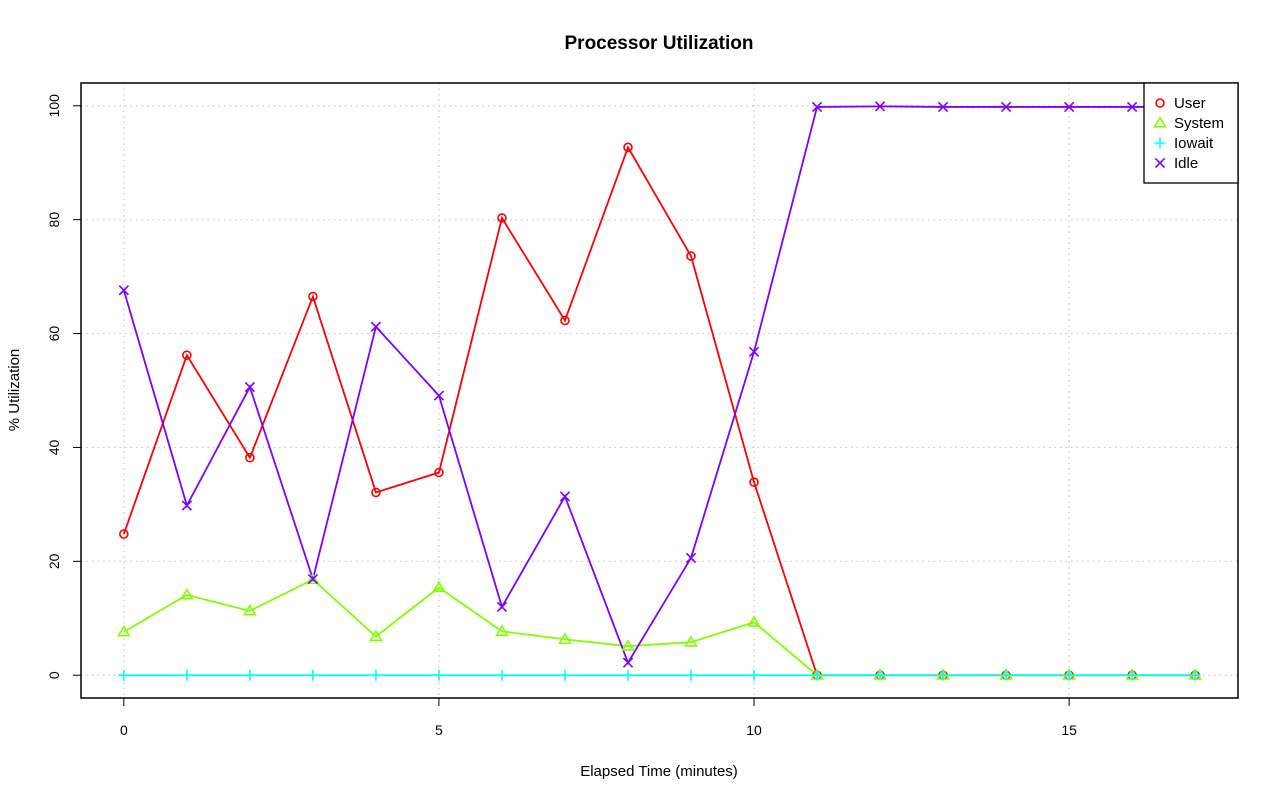 The width and height of the screenshot is (1280, 801). What do you see at coordinates (1160, 122) in the screenshot?
I see `legend-marker-system` at bounding box center [1160, 122].